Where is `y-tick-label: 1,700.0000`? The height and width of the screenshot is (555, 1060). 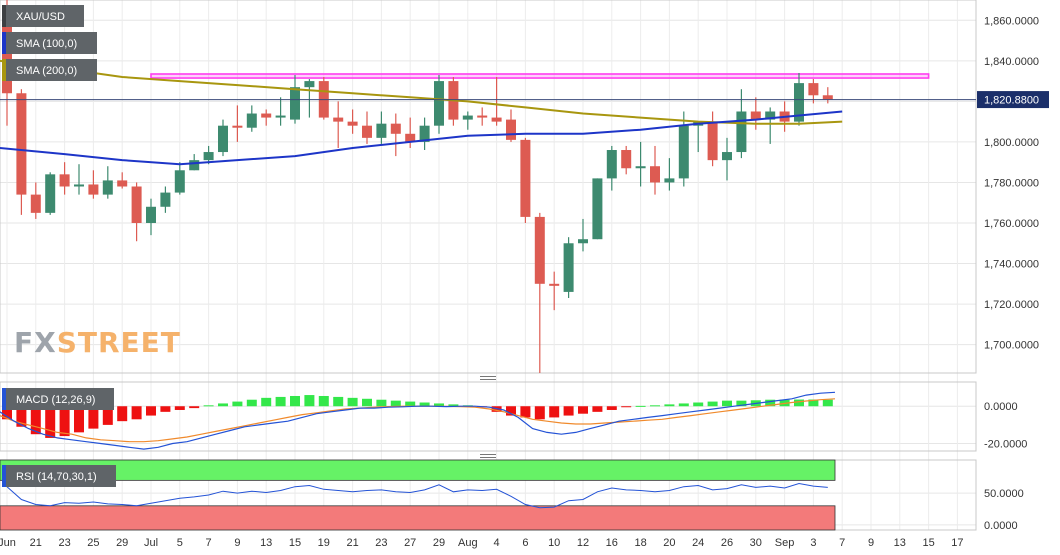
y-tick-label: 1,700.0000 is located at coordinates (1011, 346).